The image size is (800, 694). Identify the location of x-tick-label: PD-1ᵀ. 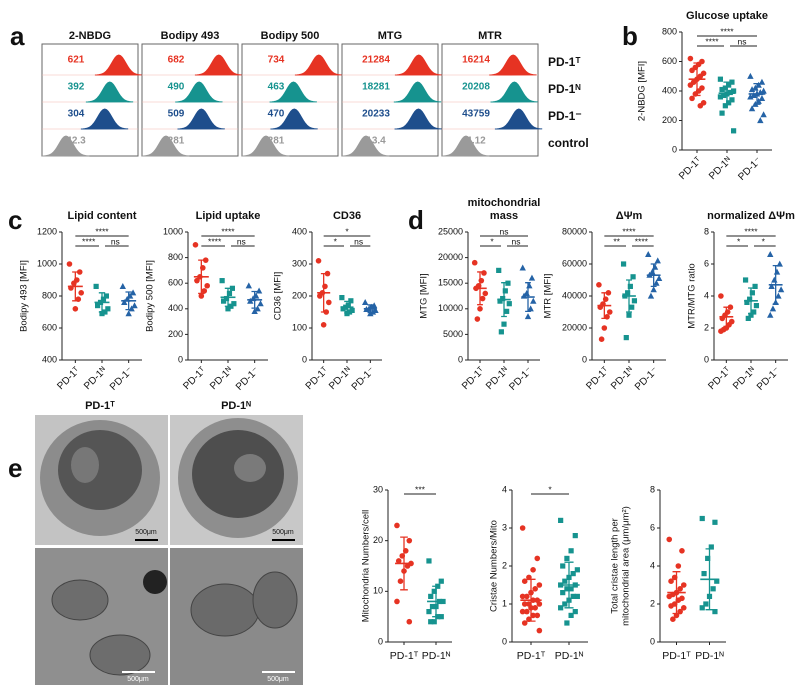
(68, 378).